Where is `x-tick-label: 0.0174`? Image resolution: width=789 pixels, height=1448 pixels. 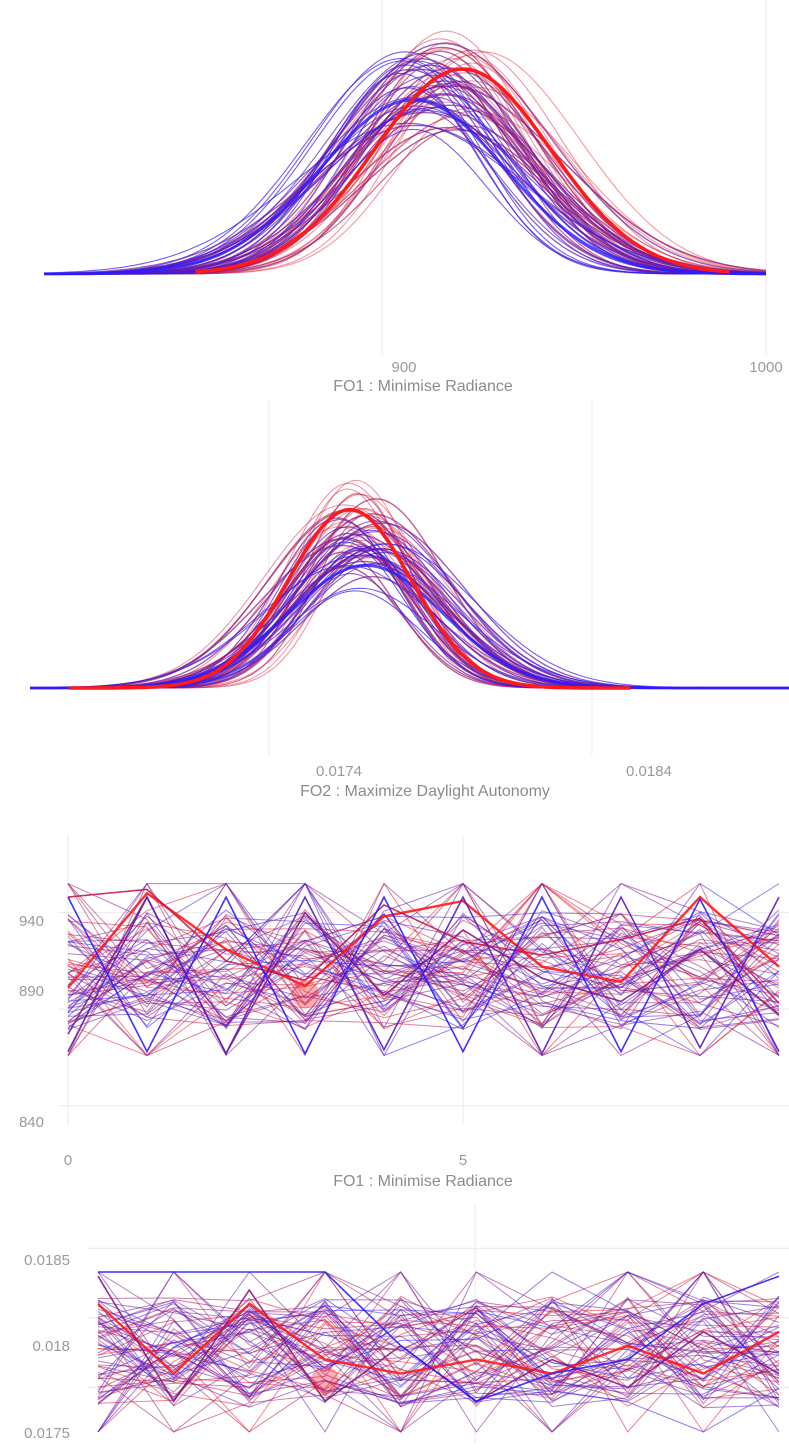
x-tick-label: 0.0174 is located at coordinates (339, 771).